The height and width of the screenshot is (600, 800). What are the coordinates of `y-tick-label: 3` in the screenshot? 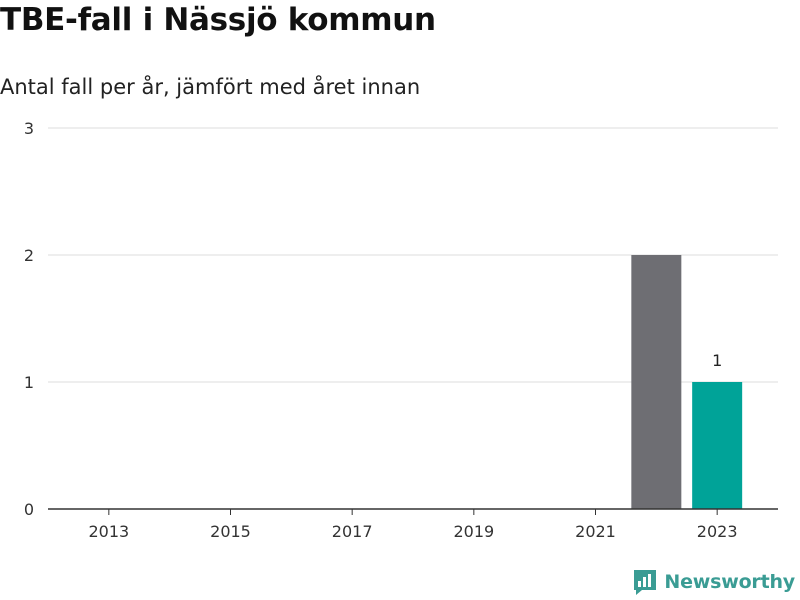 It's located at (29, 128).